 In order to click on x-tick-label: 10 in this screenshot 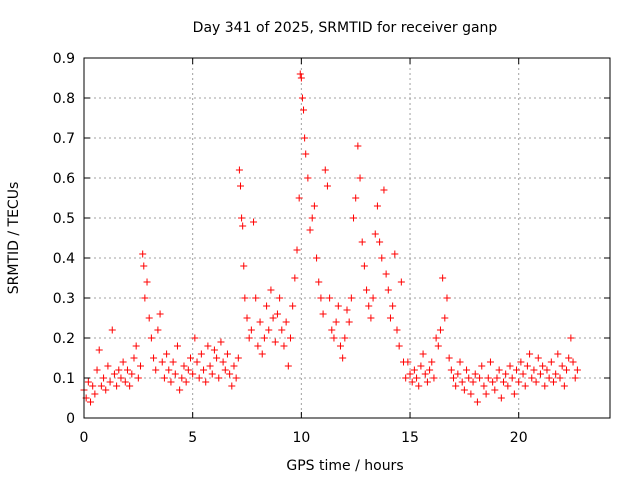, I will do `click(301, 438)`.